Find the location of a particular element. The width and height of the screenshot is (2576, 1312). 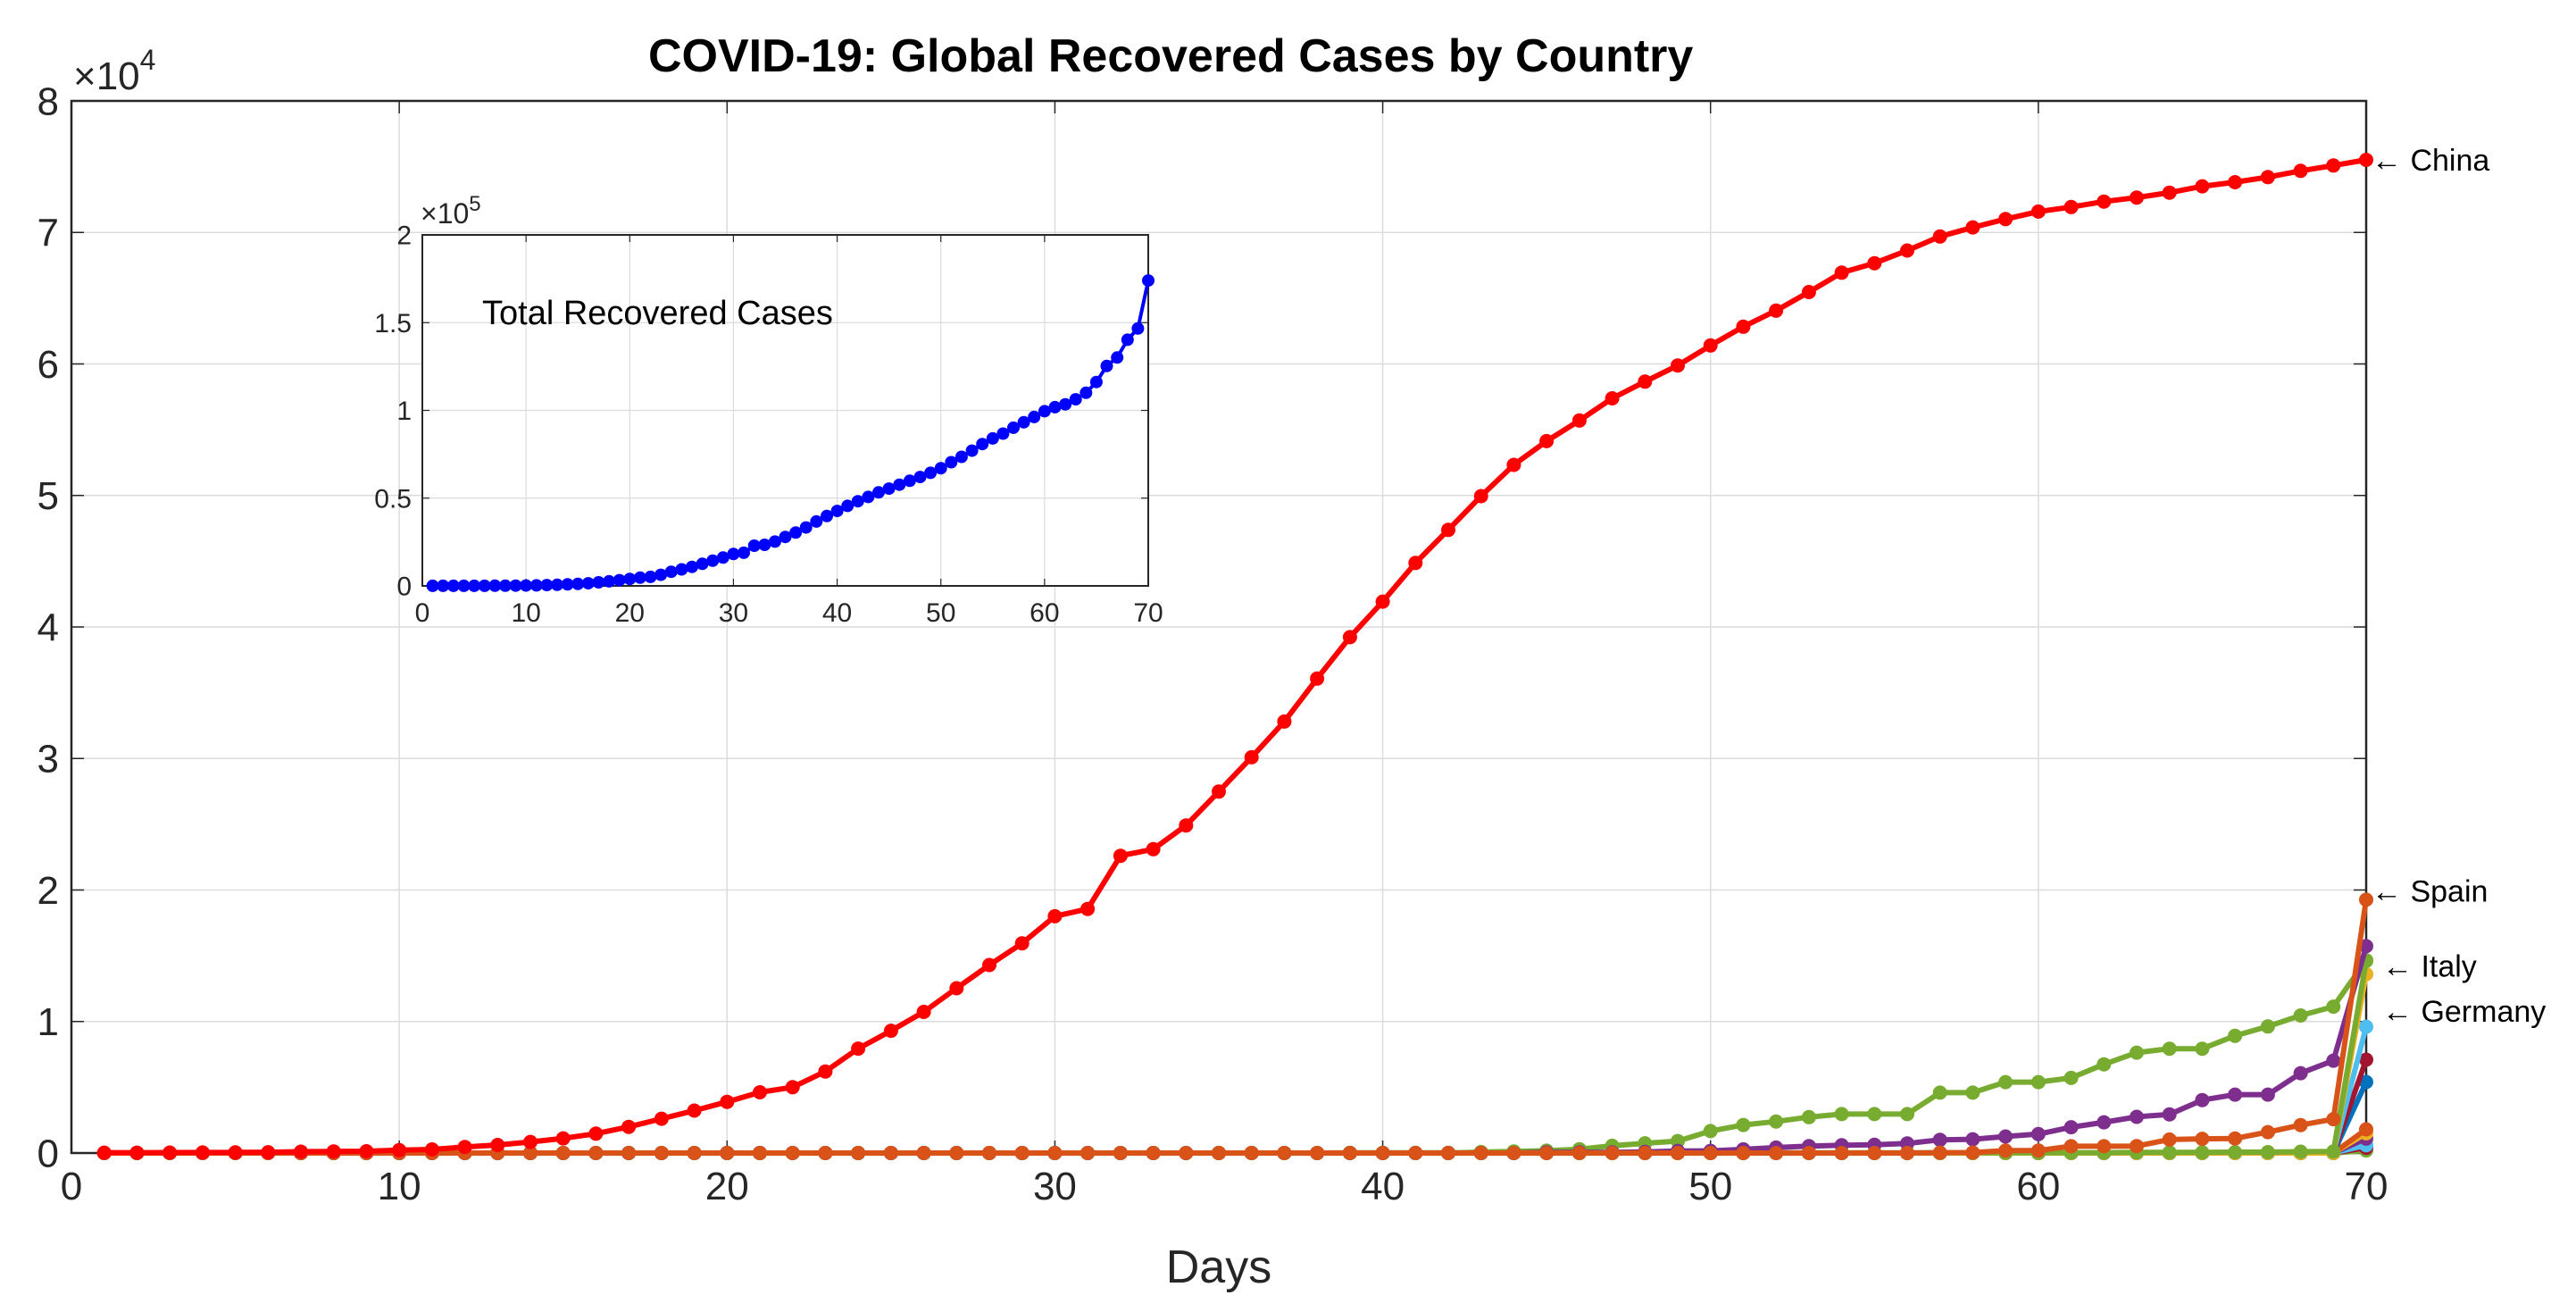

main-point-iran is located at coordinates (1710, 1131).